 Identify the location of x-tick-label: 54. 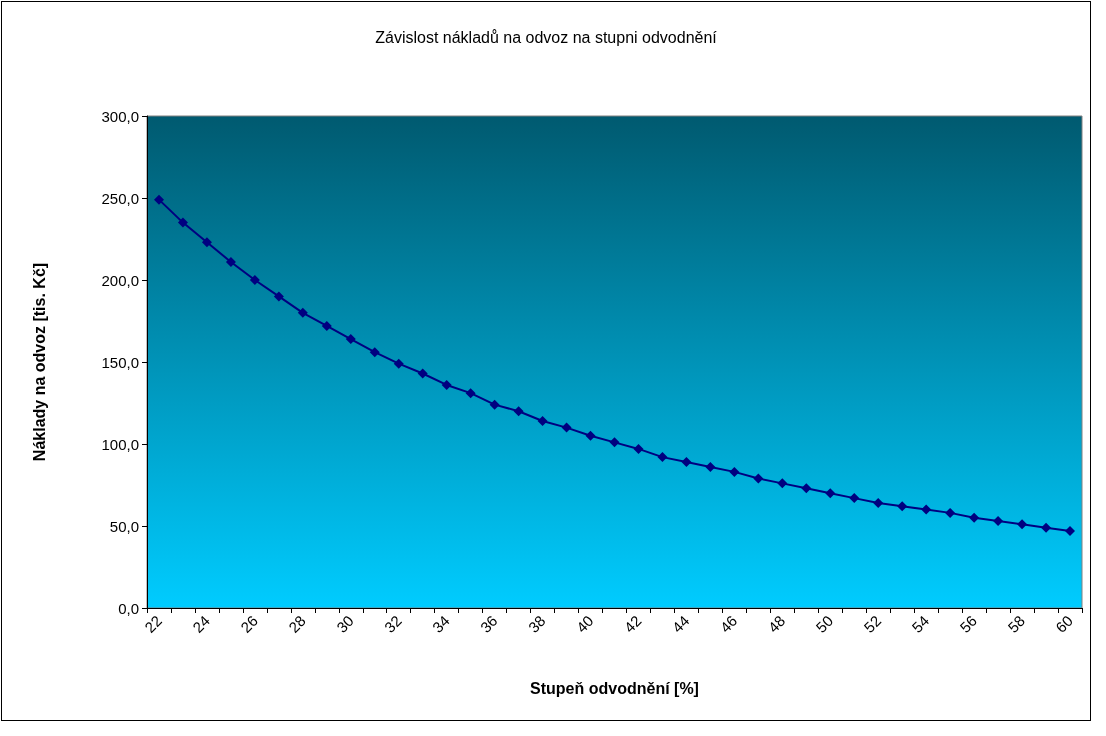
(920, 623).